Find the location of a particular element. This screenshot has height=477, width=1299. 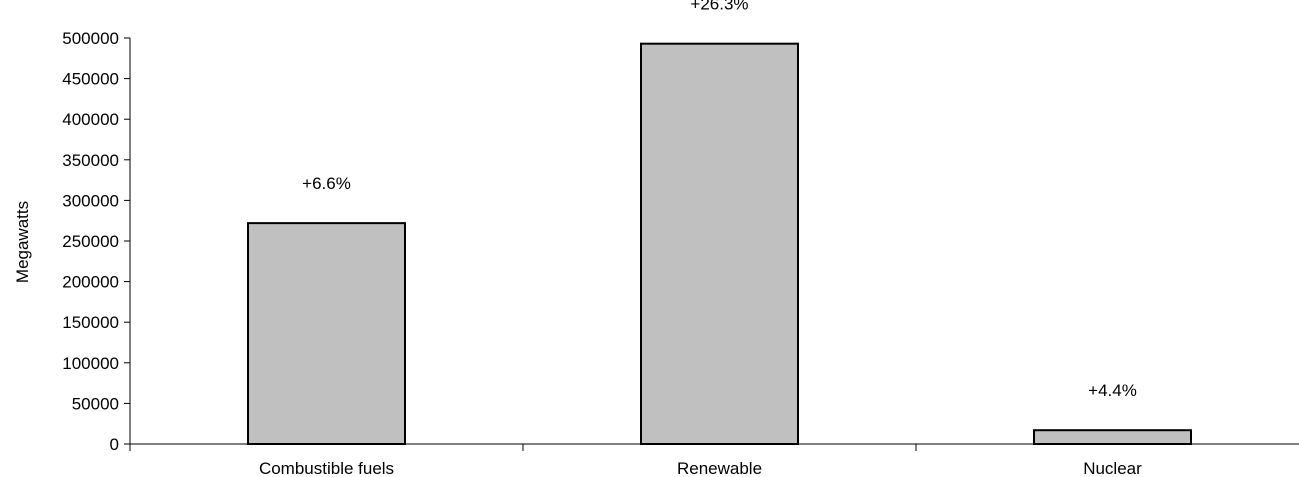

data-label: +6.6% is located at coordinates (326, 183).